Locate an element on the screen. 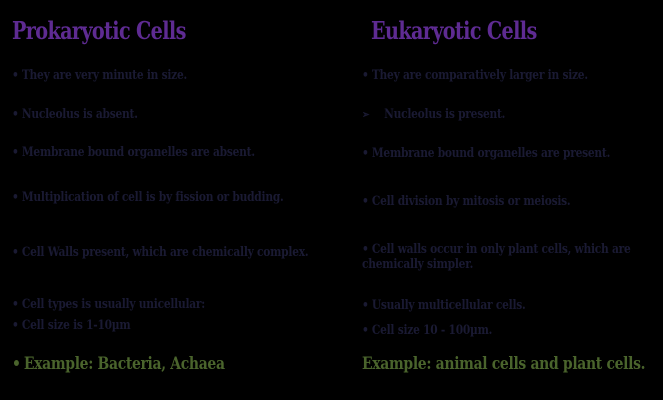  item-text: Cell size 10 - 100µm. is located at coordinates (432, 330).